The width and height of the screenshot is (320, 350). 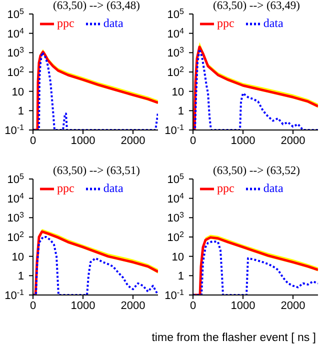 I want to click on chart-title: (63,50) --> (63,51), so click(x=96, y=171).